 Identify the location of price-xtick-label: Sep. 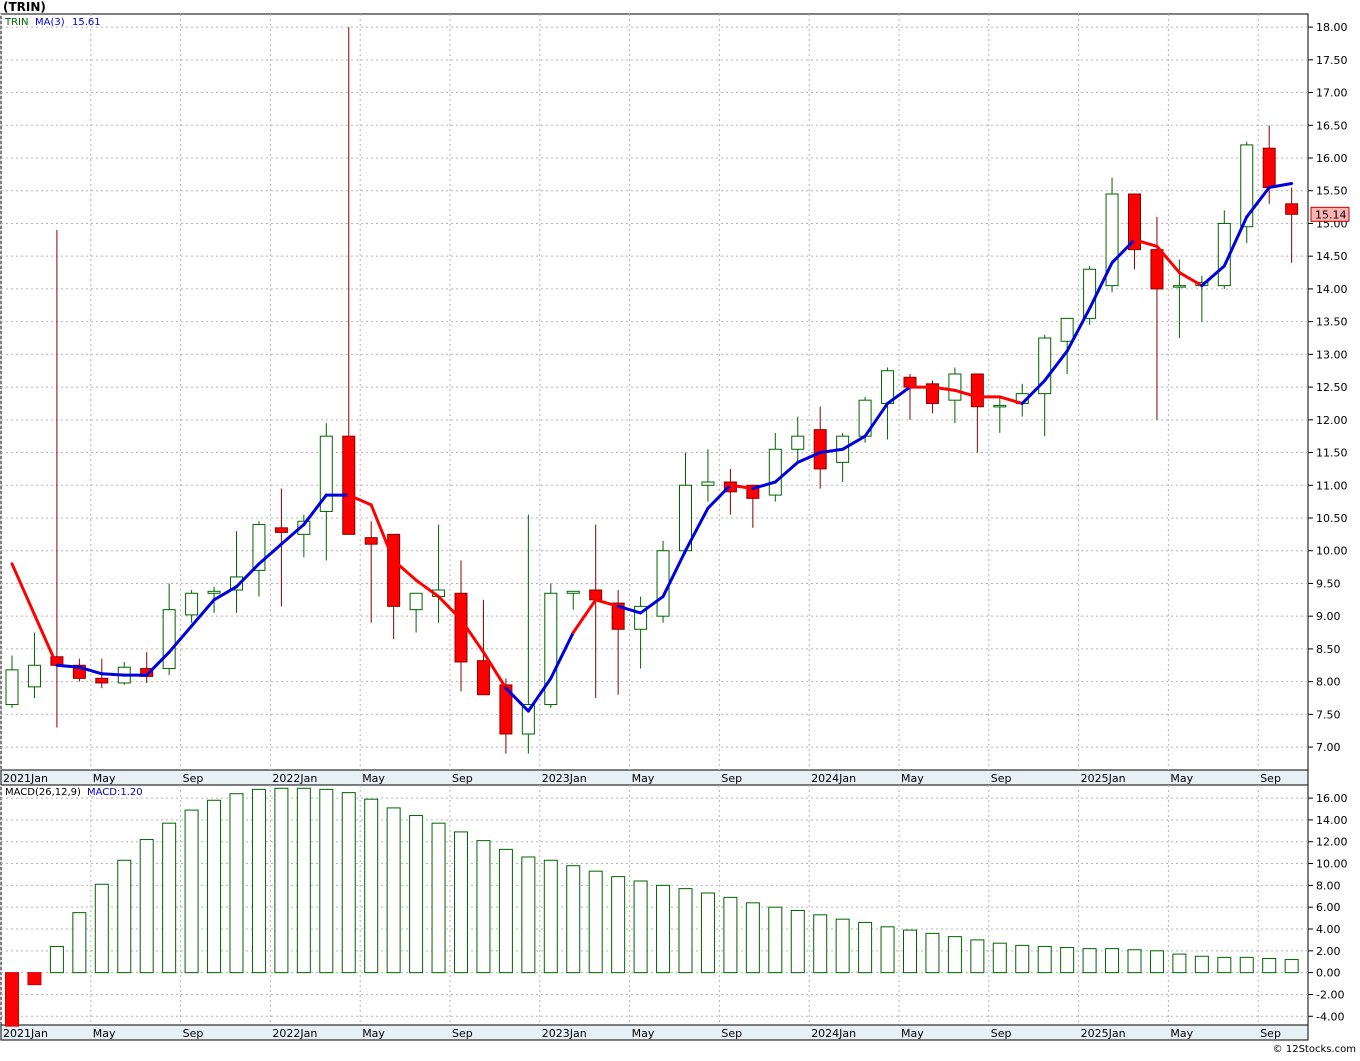
(1270, 778).